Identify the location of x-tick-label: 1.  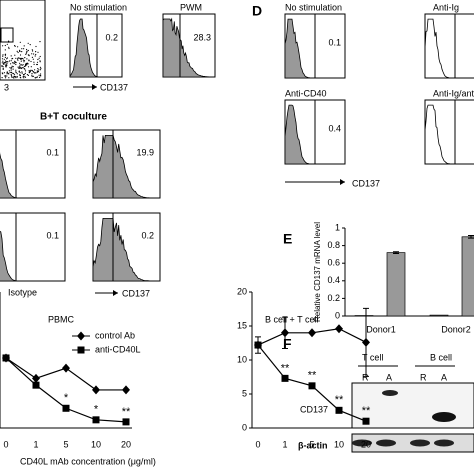
(284, 444).